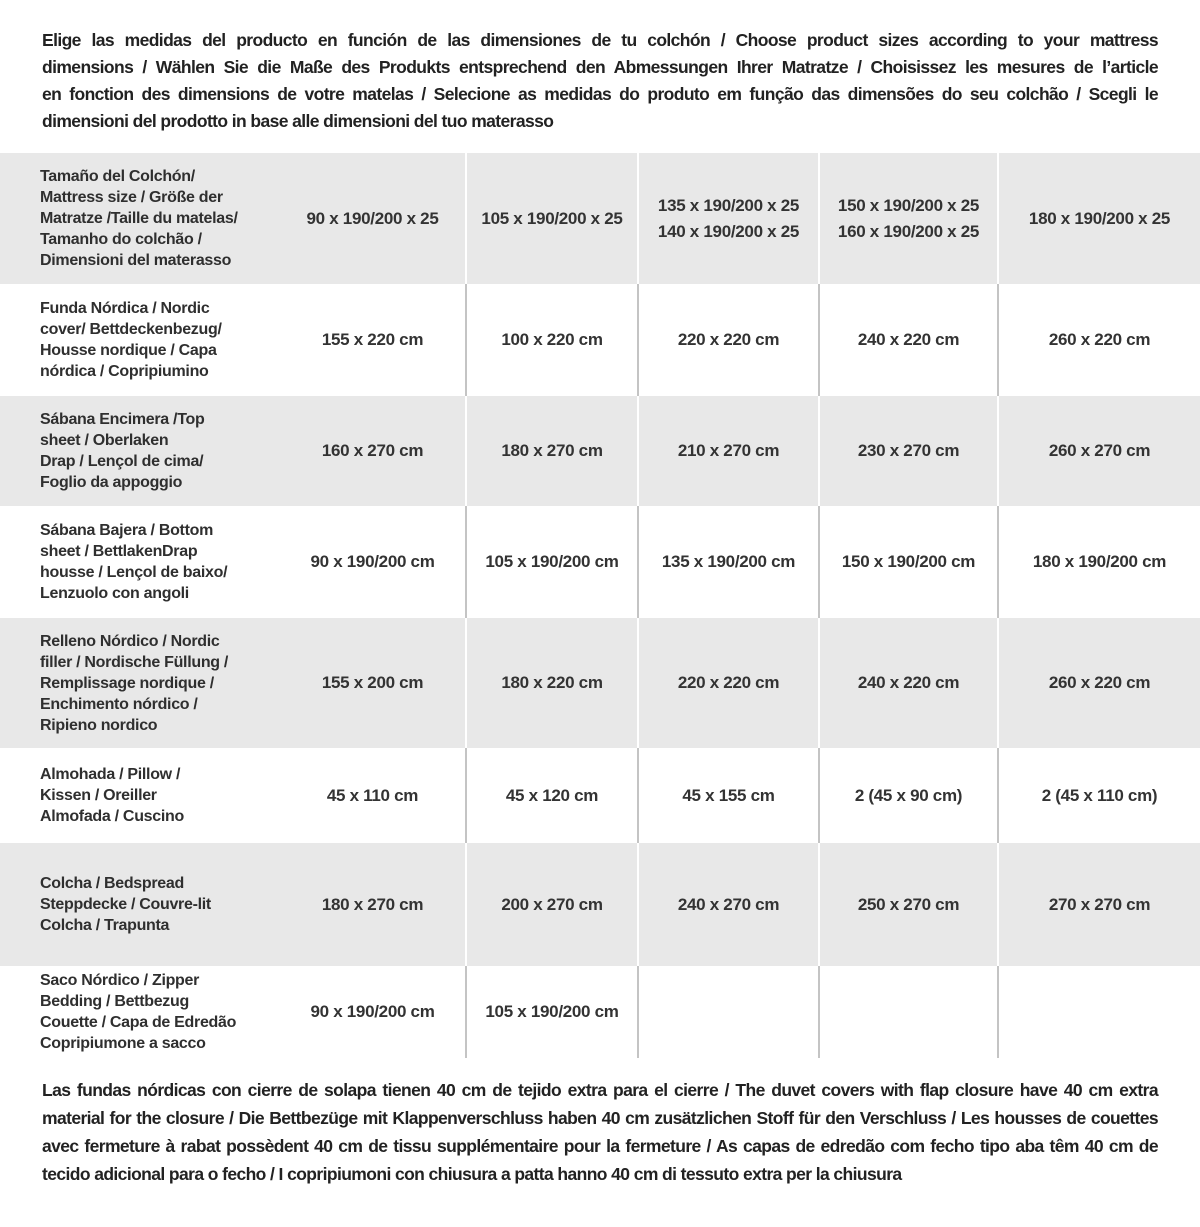 The width and height of the screenshot is (1200, 1227). What do you see at coordinates (727, 218) in the screenshot?
I see `header-col-135-140: 135 x 190/200 x 25 140 x 190/200 x 25` at bounding box center [727, 218].